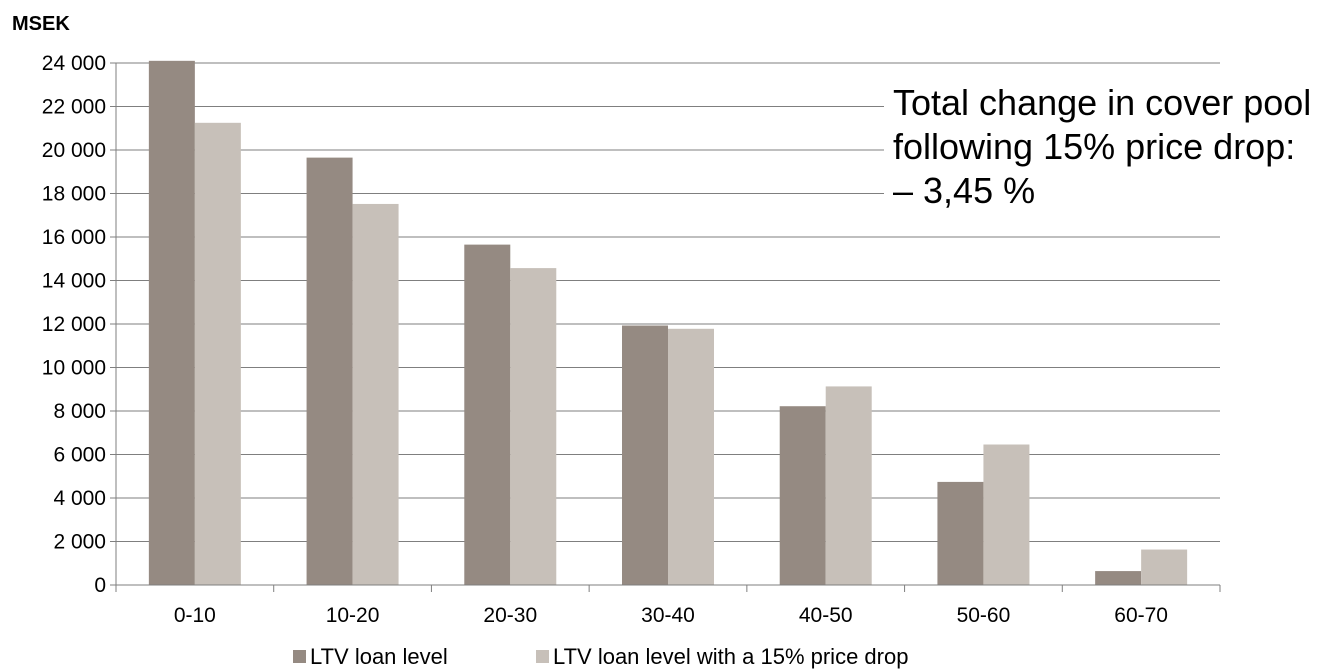 The width and height of the screenshot is (1331, 672). I want to click on x-tick-label: 10-20, so click(353, 615).